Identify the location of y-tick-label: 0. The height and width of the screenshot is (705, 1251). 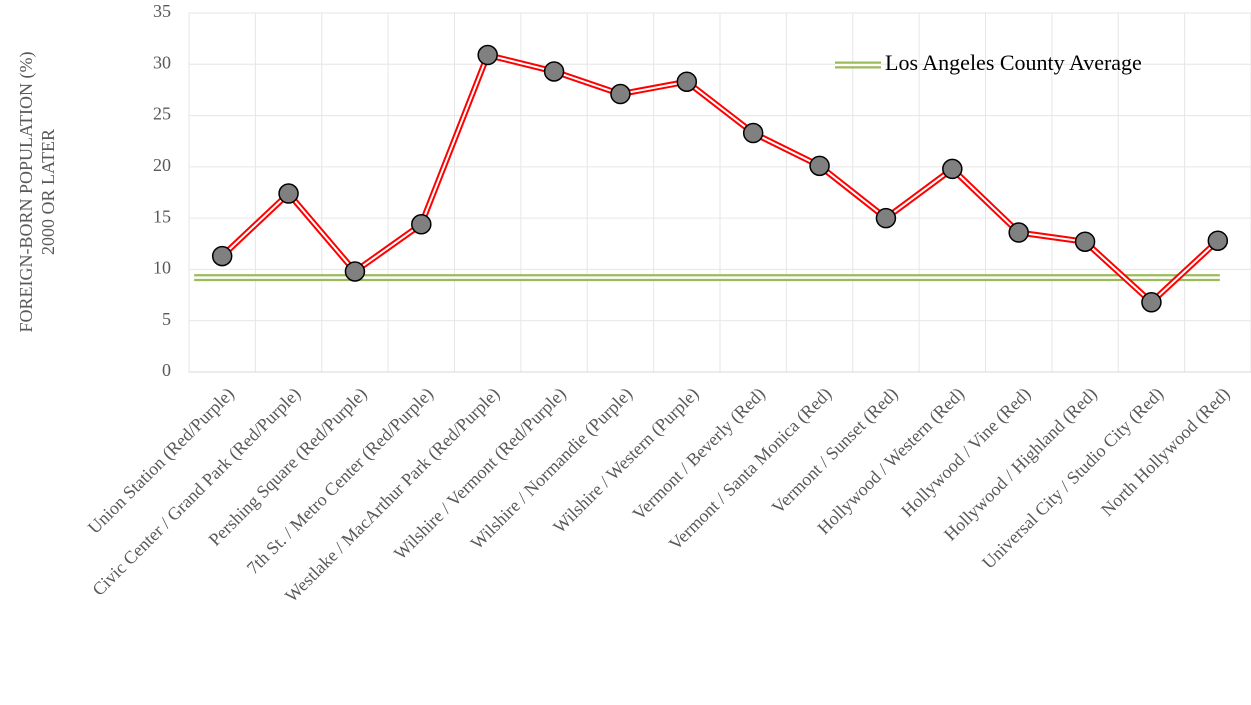
(166, 370).